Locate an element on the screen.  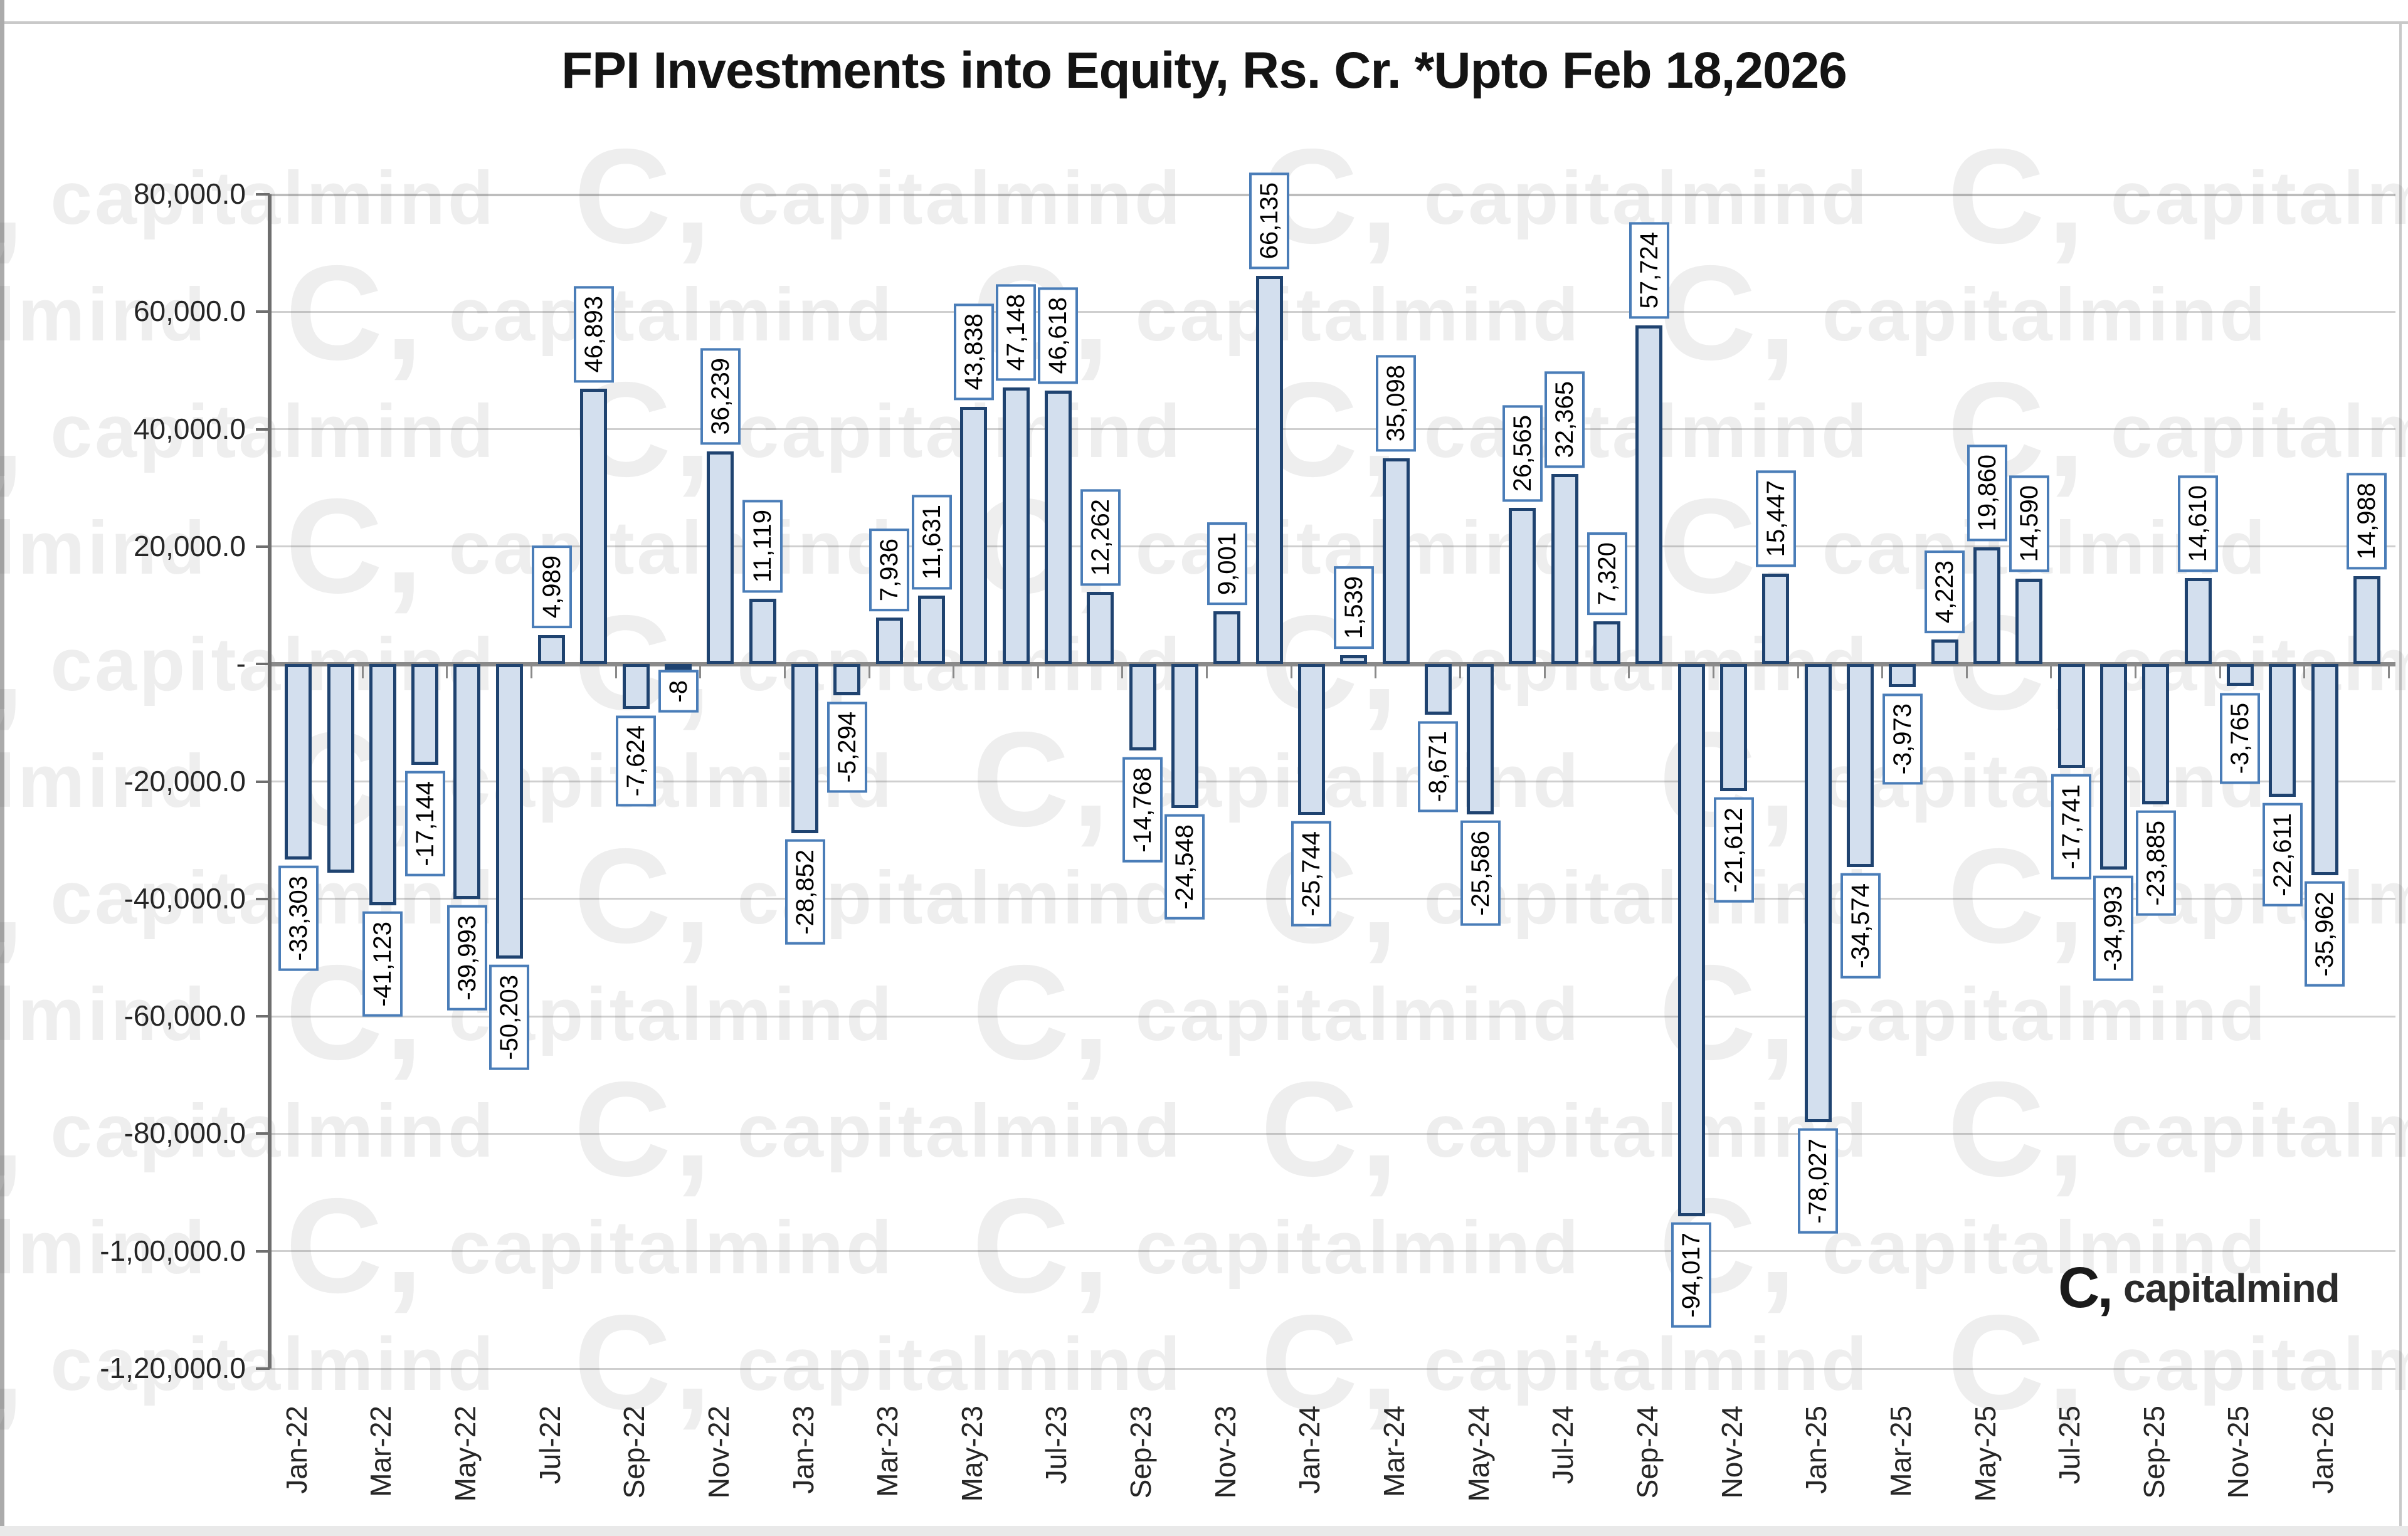
data-label-Jul-22: 4,989 is located at coordinates (551, 587).